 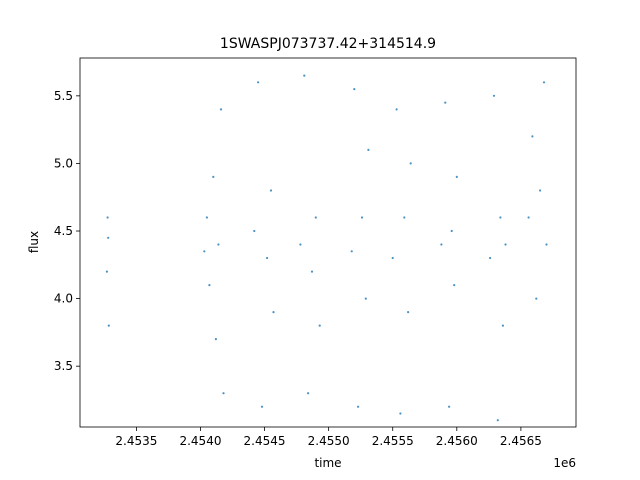 I want to click on y-tick-label: 5.0, so click(x=63, y=163).